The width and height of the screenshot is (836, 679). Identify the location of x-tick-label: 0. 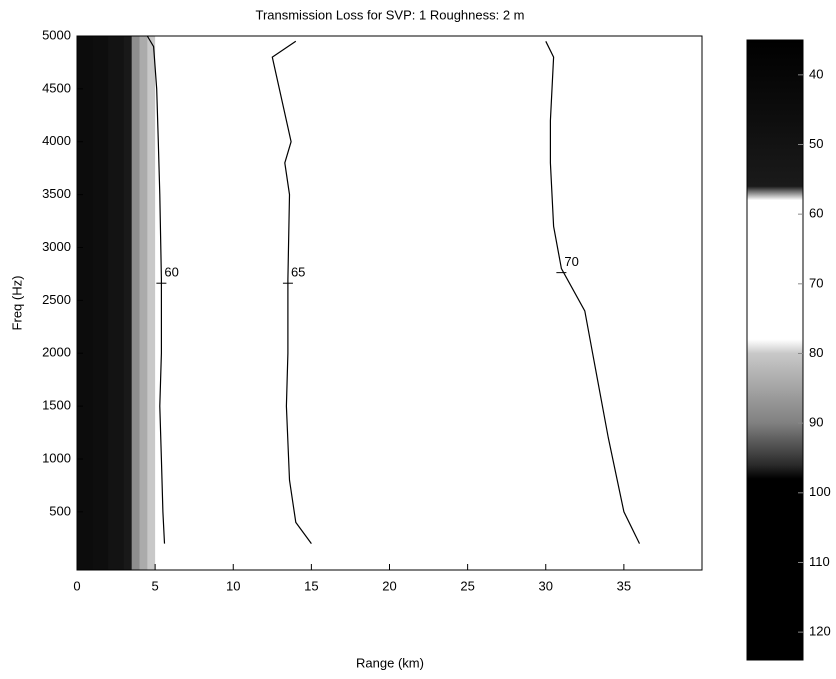
(76, 585).